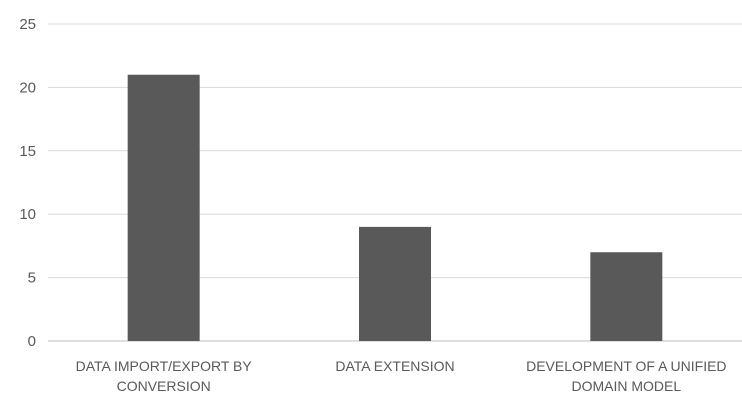  What do you see at coordinates (27, 214) in the screenshot?
I see `y-tick-label: 10` at bounding box center [27, 214].